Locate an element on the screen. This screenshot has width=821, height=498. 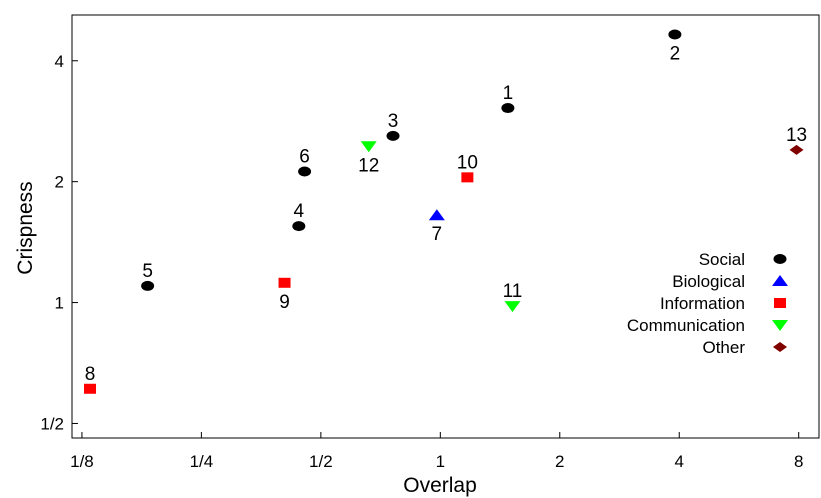
legend-label-4: Other is located at coordinates (723, 347).